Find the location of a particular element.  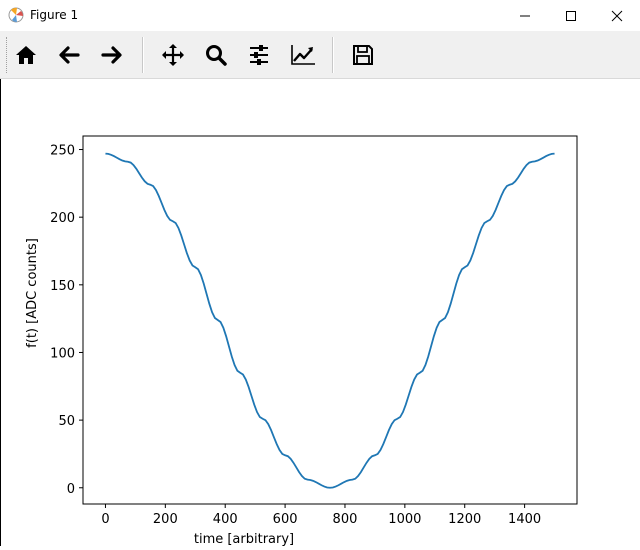

magnifier-icon is located at coordinates (216, 55).